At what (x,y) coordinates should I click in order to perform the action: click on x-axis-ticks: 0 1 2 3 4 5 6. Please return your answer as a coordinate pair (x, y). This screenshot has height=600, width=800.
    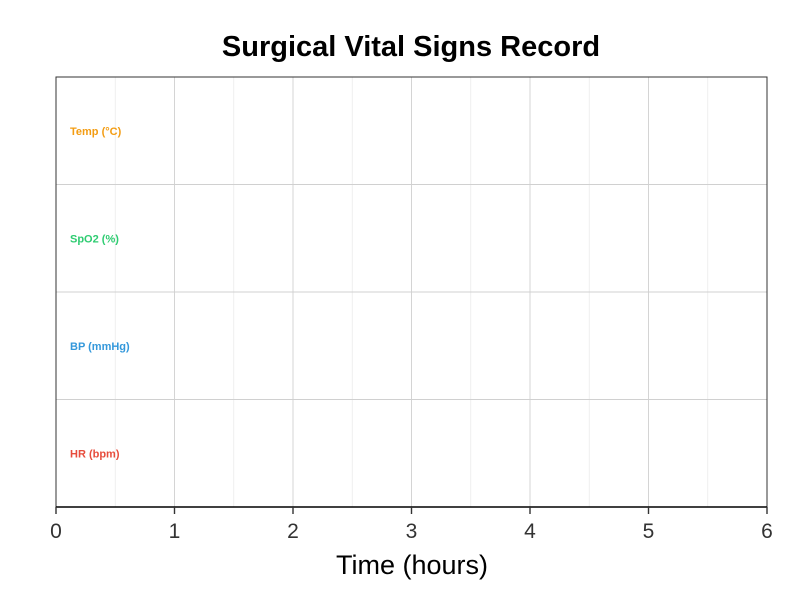
    Looking at the image, I should click on (411, 525).